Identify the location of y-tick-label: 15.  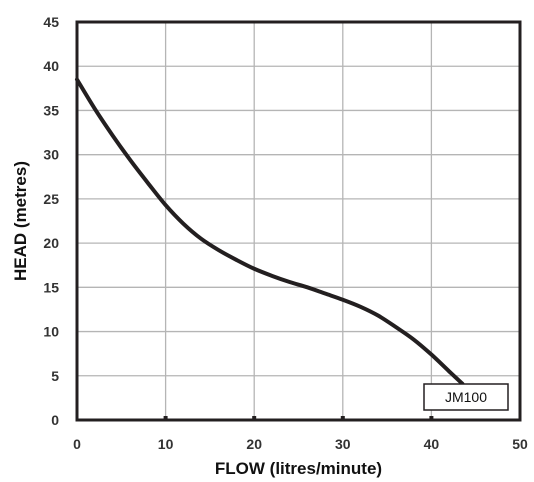
(51, 287).